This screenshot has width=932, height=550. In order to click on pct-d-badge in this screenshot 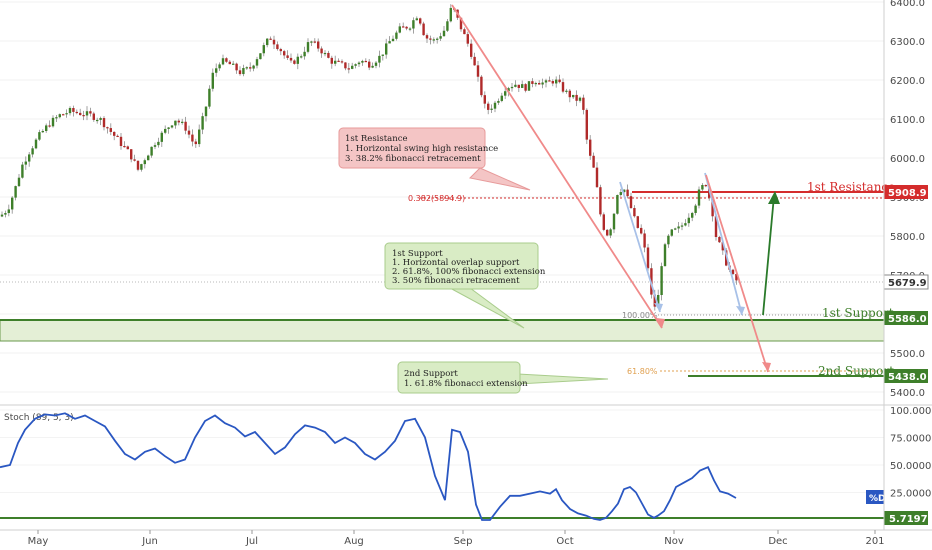, I will do `click(875, 497)`.